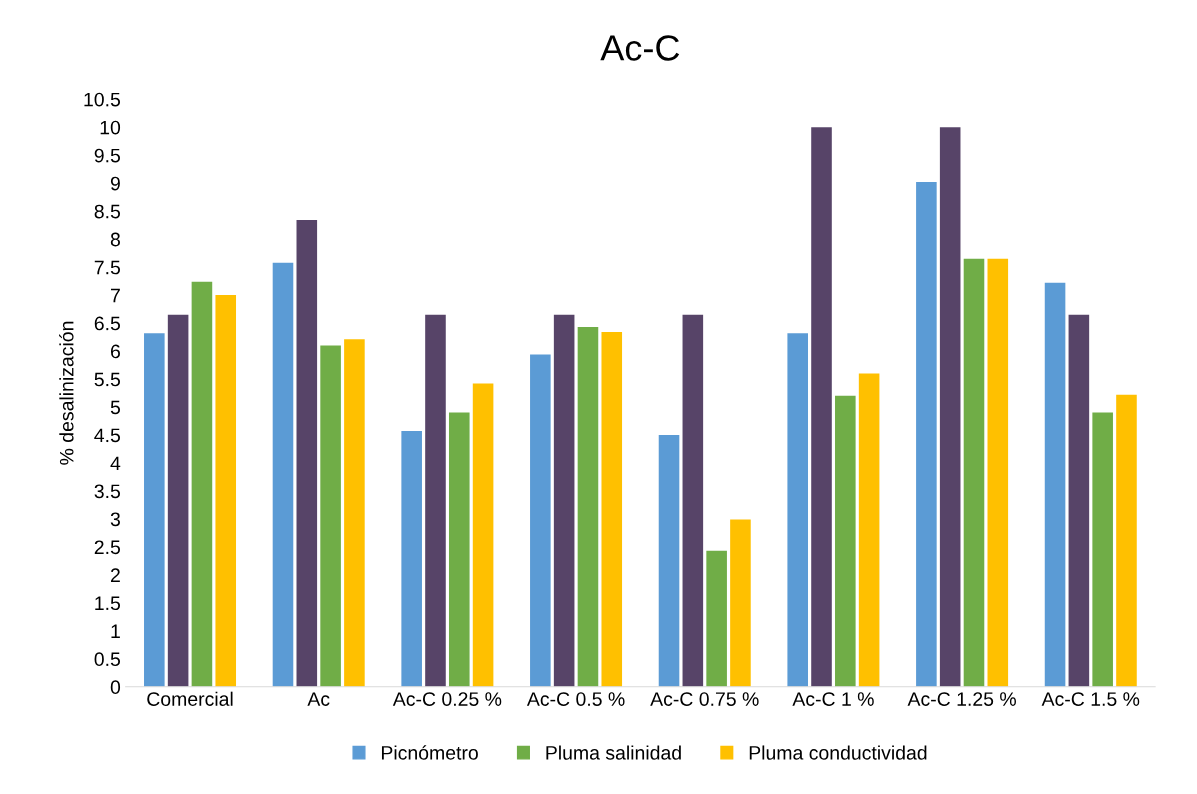 This screenshot has width=1197, height=794. Describe the element at coordinates (115, 407) in the screenshot. I see `y-tick-label: 5` at that location.